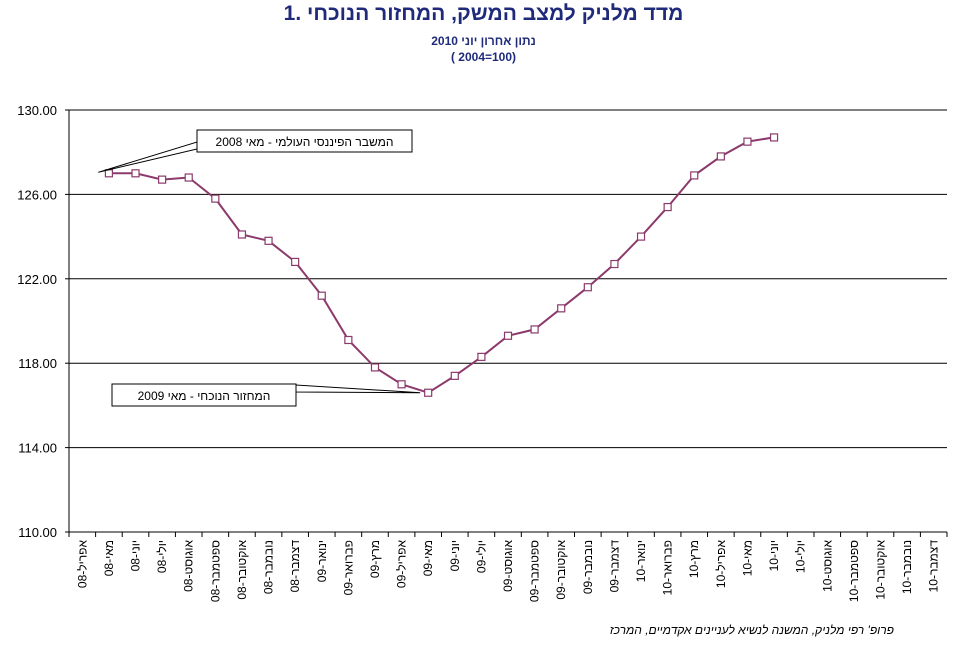  Describe the element at coordinates (322, 561) in the screenshot. I see `x-tick-label: ינואר-09` at that location.